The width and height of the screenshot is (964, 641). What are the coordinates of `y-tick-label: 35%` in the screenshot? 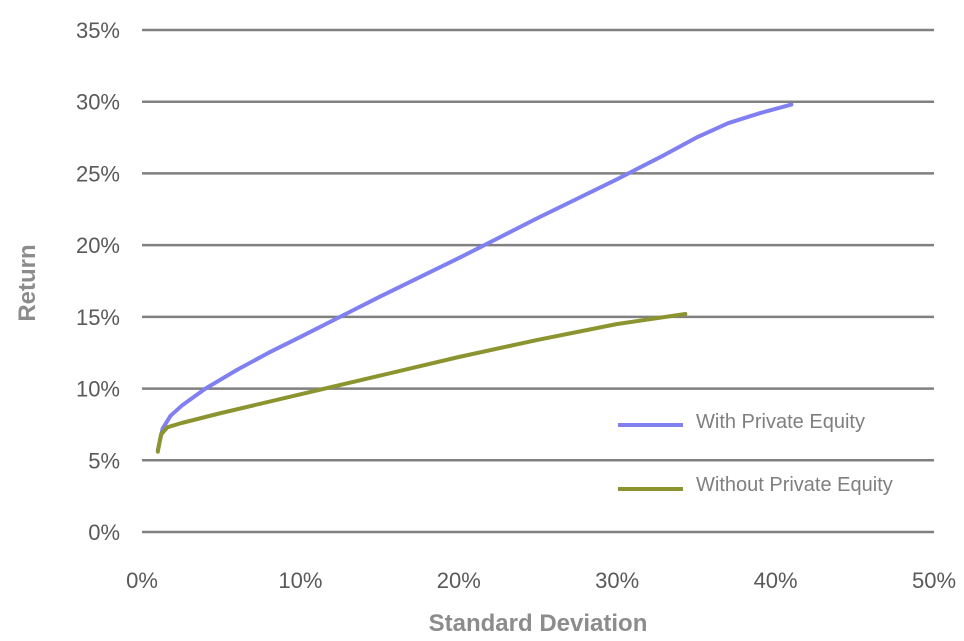 It's located at (98, 30).